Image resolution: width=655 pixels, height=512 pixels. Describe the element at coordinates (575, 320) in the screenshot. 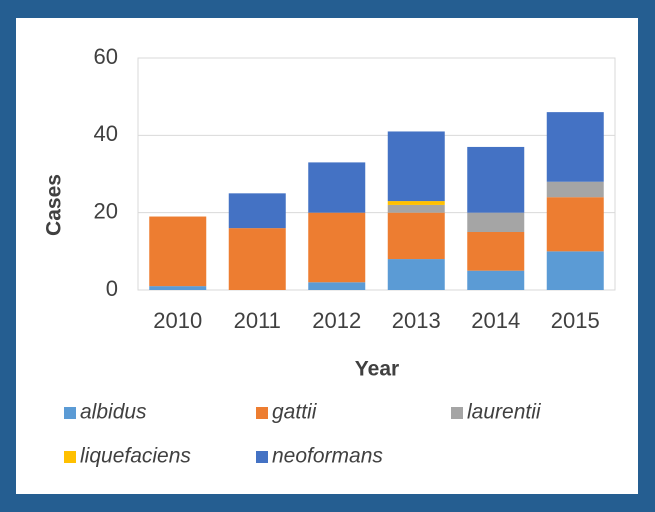

I see `x-tick-label: 2015` at that location.